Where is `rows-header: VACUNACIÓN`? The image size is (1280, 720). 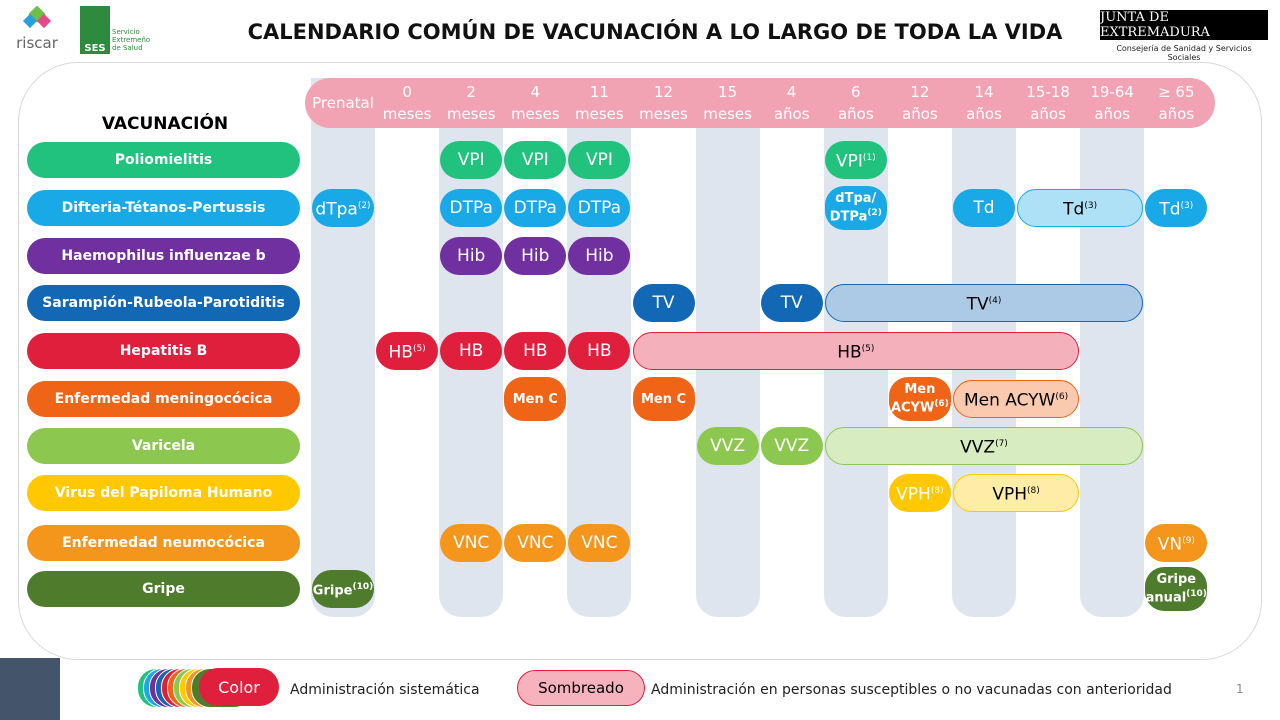
rows-header: VACUNACIÓN is located at coordinates (165, 124).